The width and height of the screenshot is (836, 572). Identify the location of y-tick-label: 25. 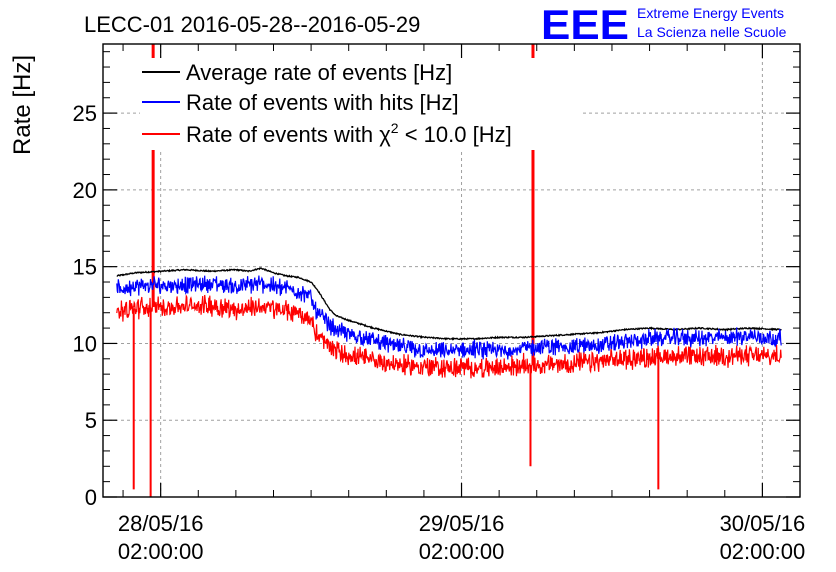
(85, 113).